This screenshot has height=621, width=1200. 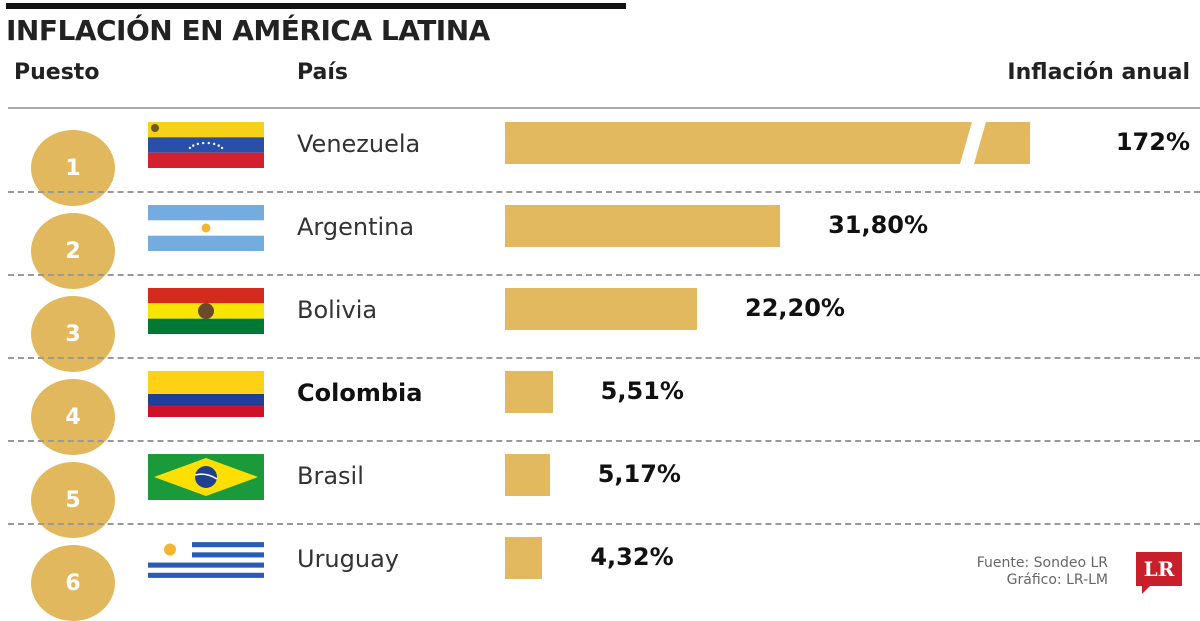 What do you see at coordinates (323, 72) in the screenshot?
I see `header-country: País` at bounding box center [323, 72].